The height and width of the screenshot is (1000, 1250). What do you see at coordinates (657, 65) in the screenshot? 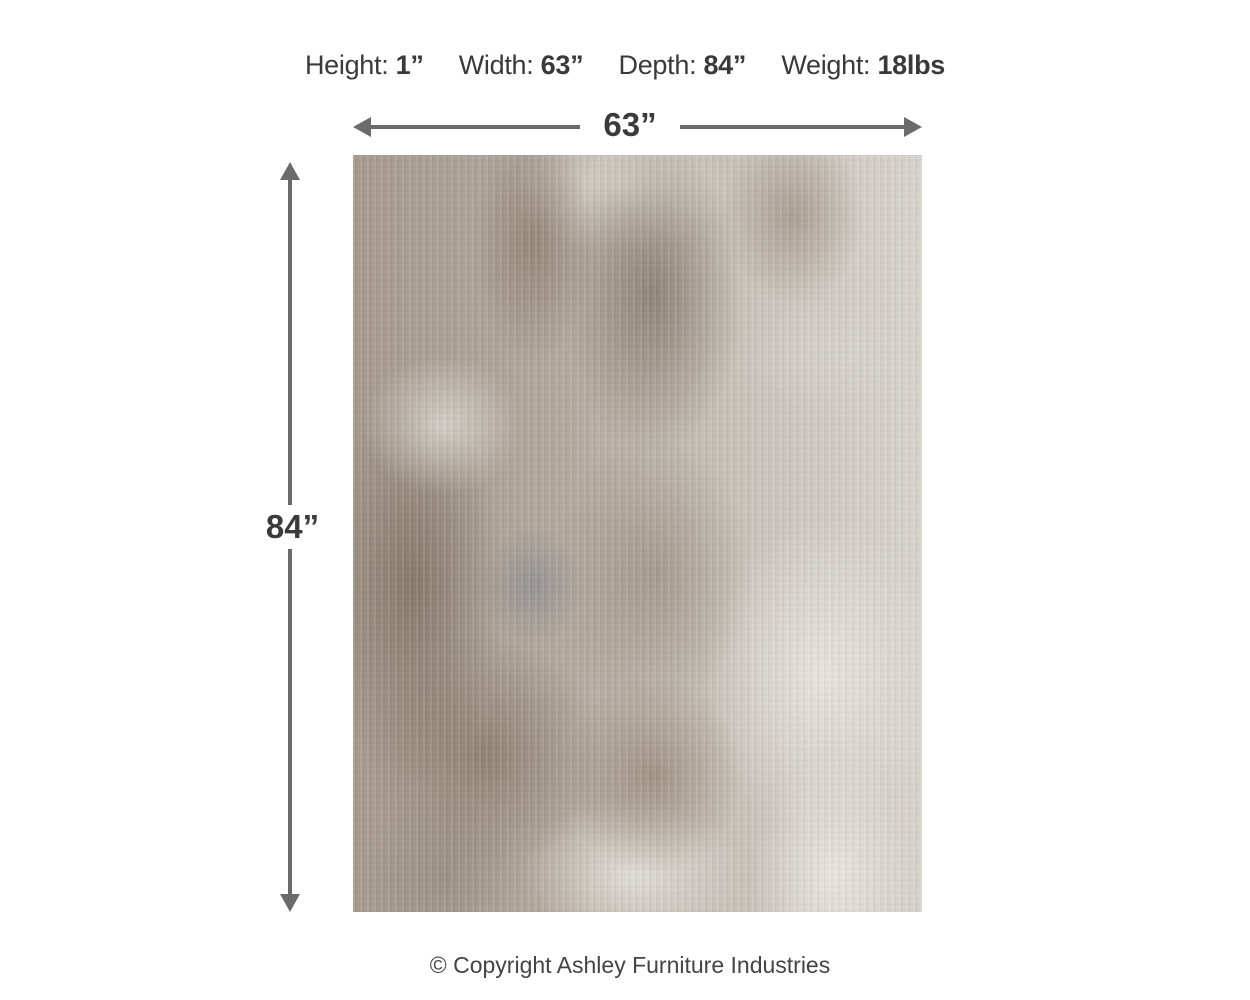
I see `spec-label: Depth:` at bounding box center [657, 65].